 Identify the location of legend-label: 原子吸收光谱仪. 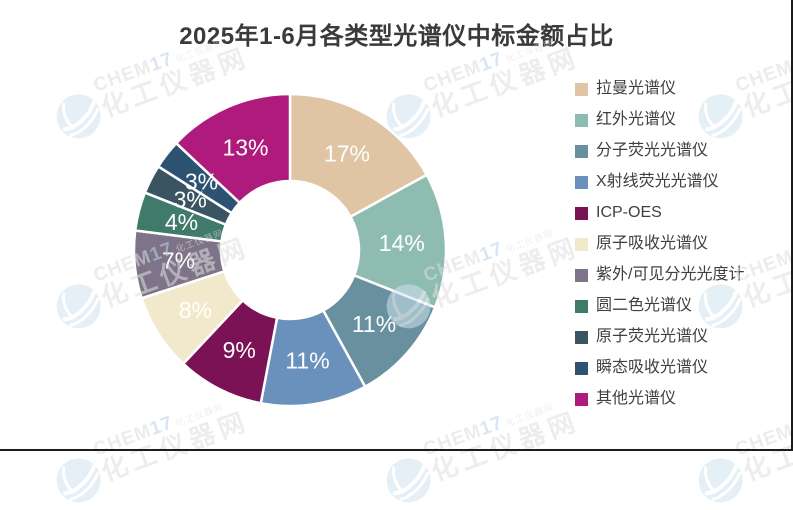
(652, 243).